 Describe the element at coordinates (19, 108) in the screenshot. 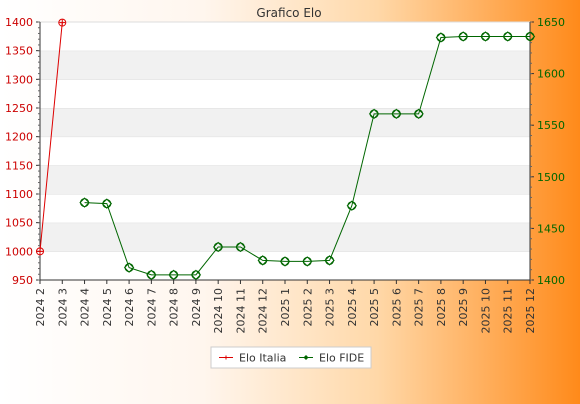

I see `left-tick-label: 1250` at that location.